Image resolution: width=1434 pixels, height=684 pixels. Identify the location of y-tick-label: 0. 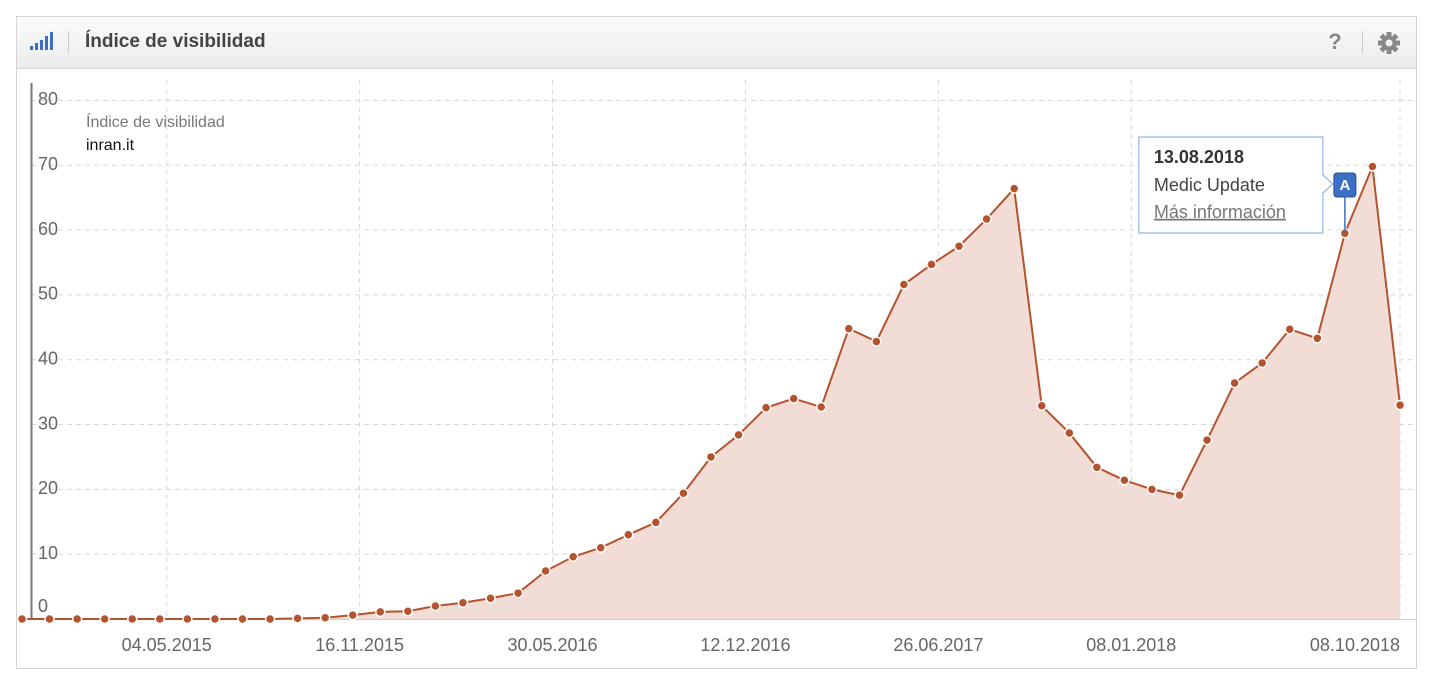
(43, 606).